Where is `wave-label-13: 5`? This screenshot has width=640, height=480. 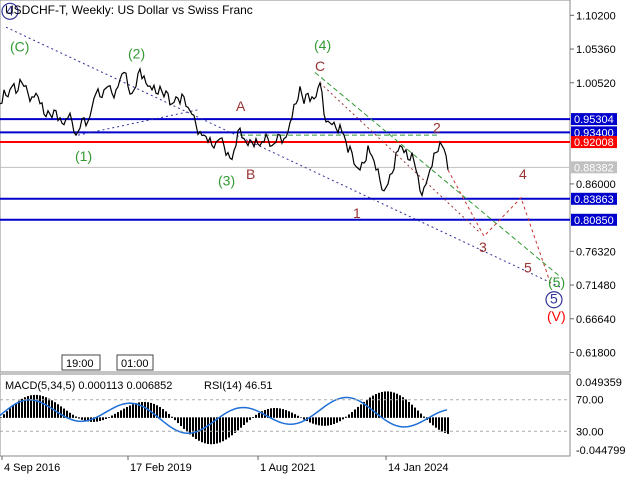
wave-label-13: 5 is located at coordinates (528, 267).